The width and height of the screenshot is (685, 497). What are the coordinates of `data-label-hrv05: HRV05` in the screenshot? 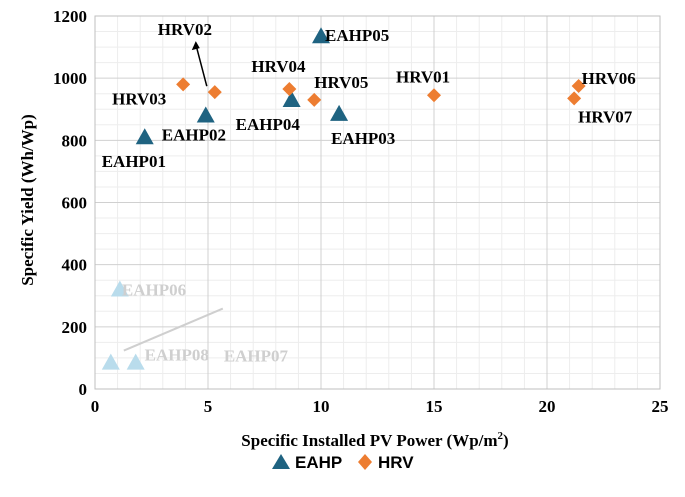 It's located at (341, 82).